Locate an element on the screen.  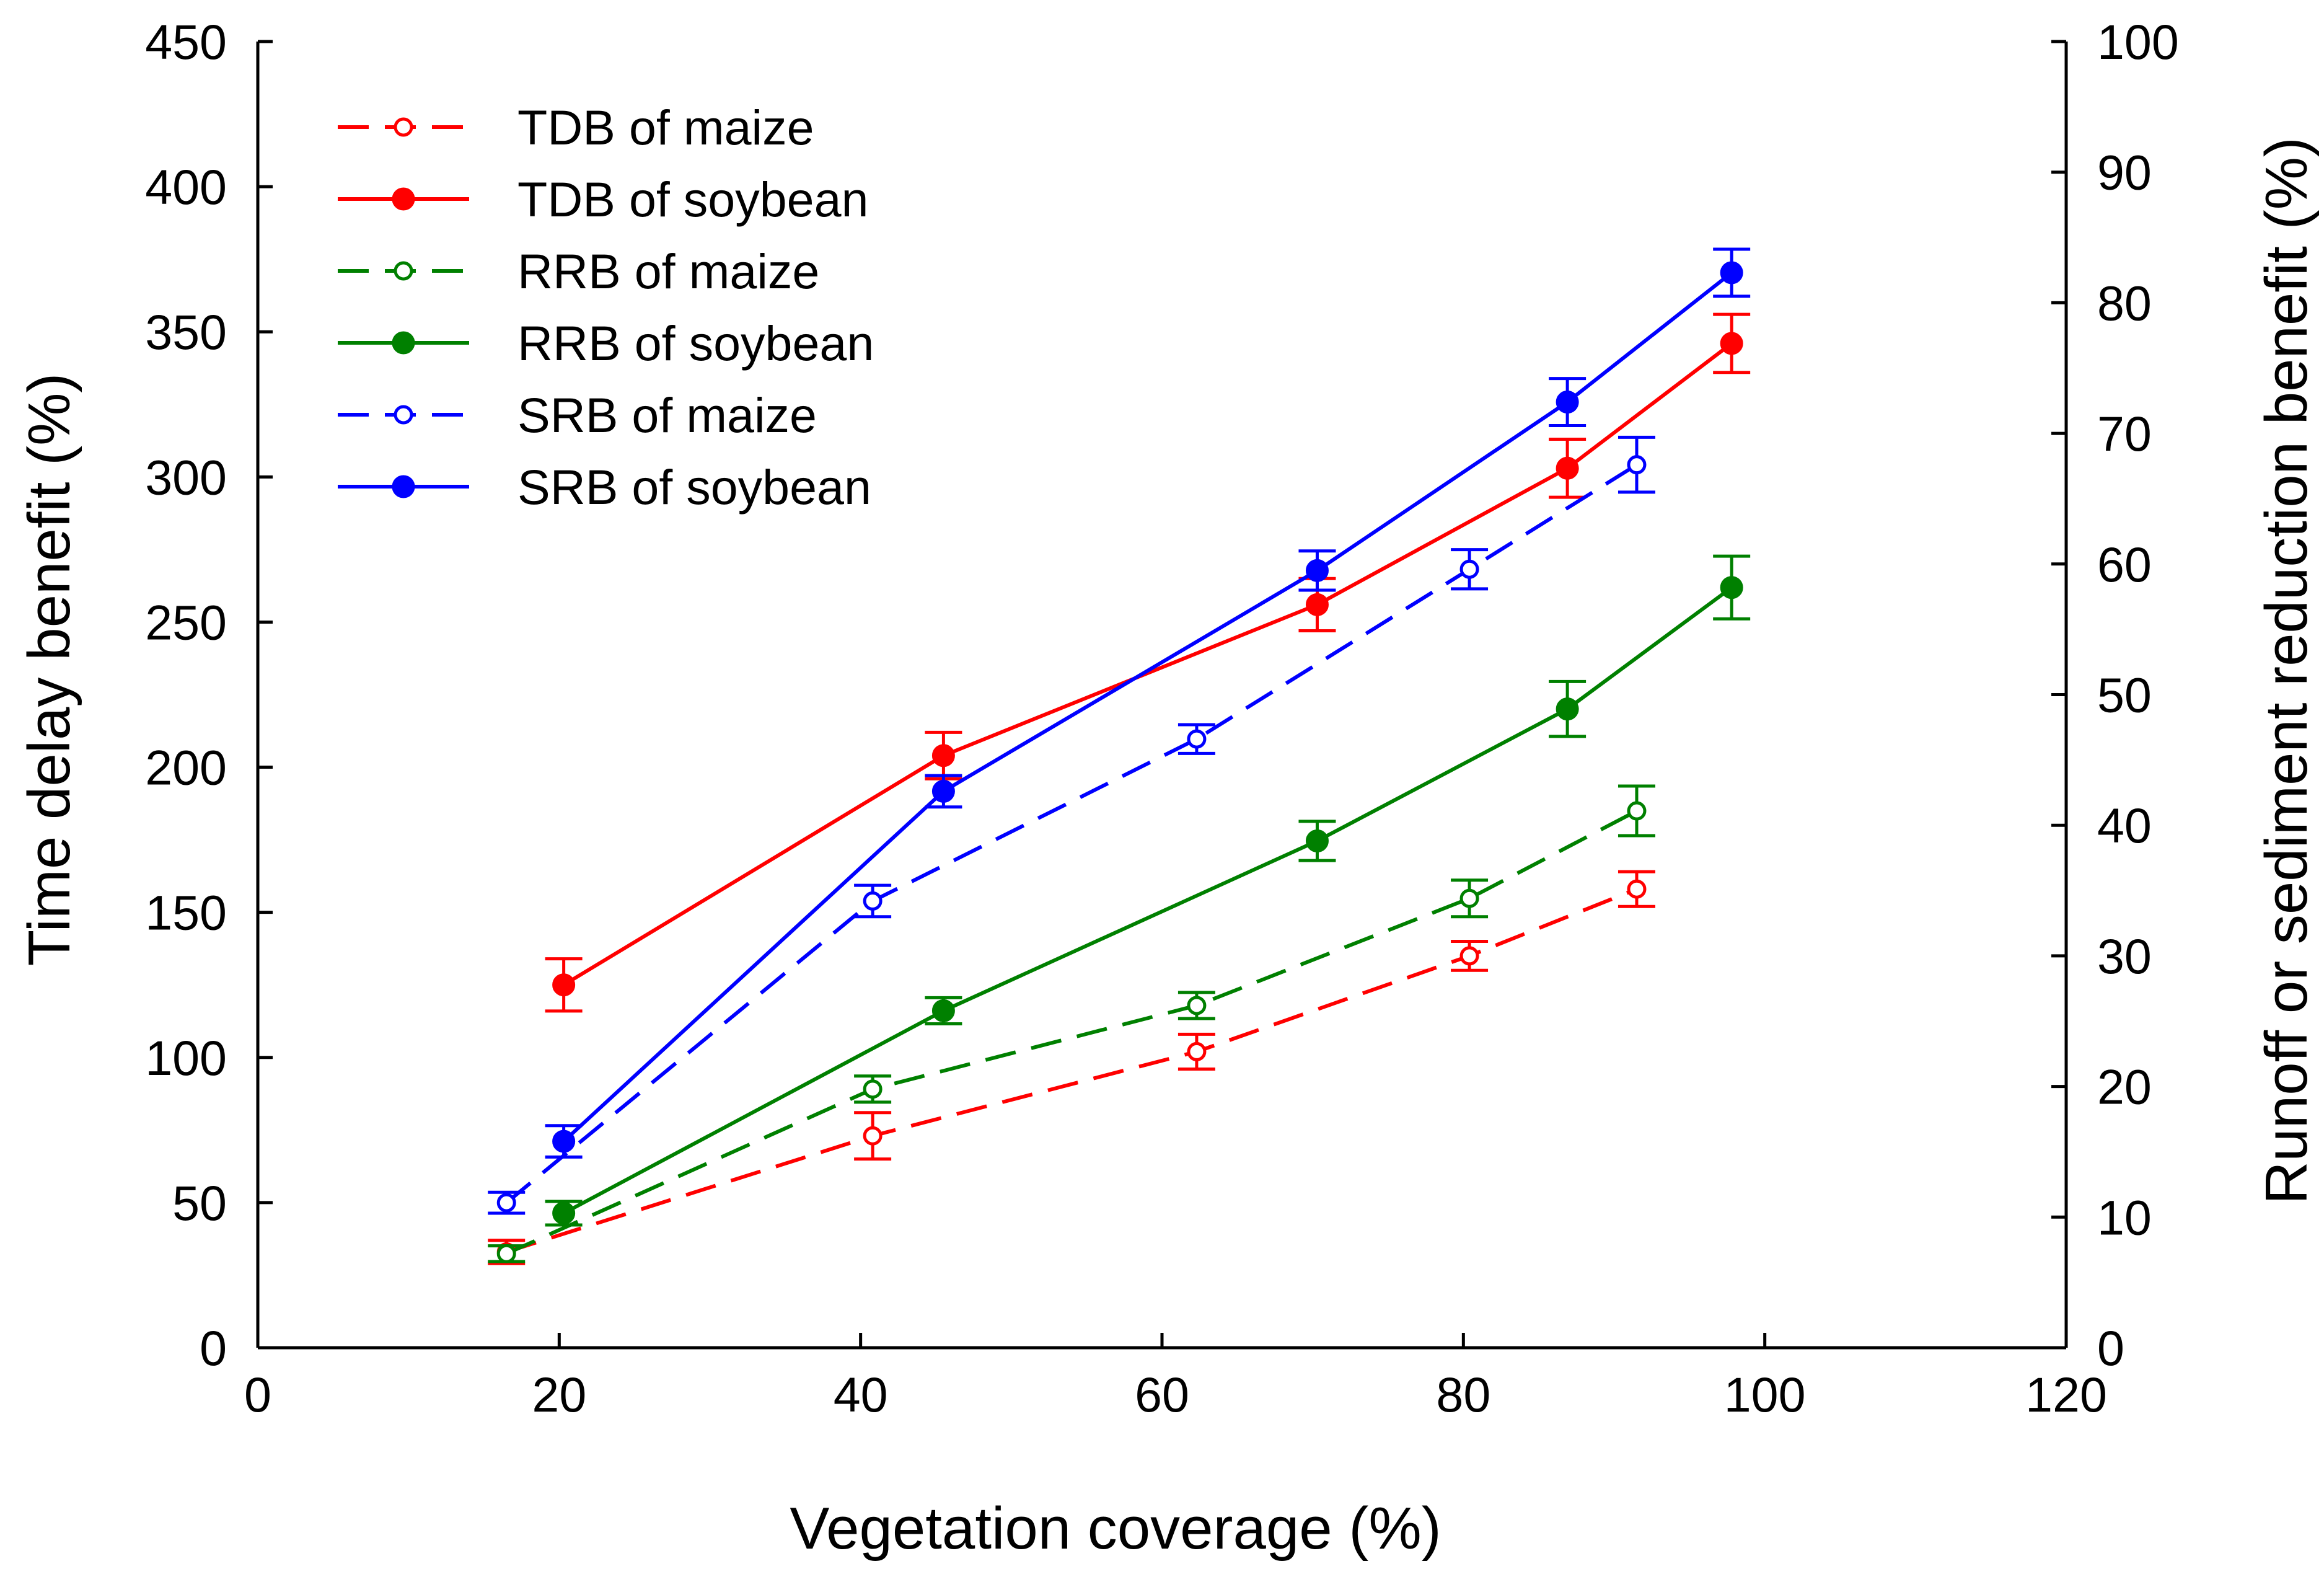
y-left-tick-label: 0 is located at coordinates (213, 1348).